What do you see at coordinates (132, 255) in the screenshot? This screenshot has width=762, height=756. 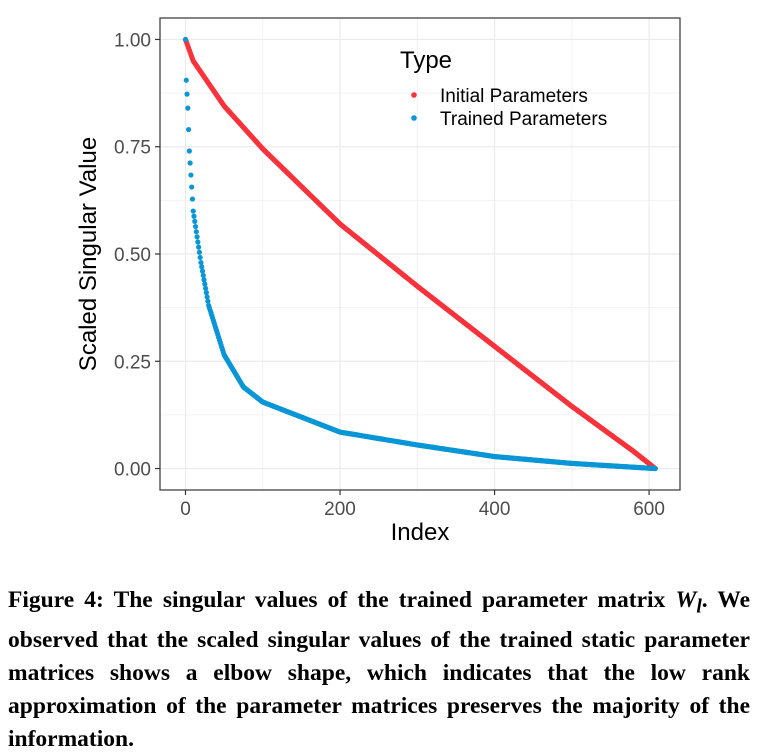 I see `y-tick-label: 0.50` at bounding box center [132, 255].